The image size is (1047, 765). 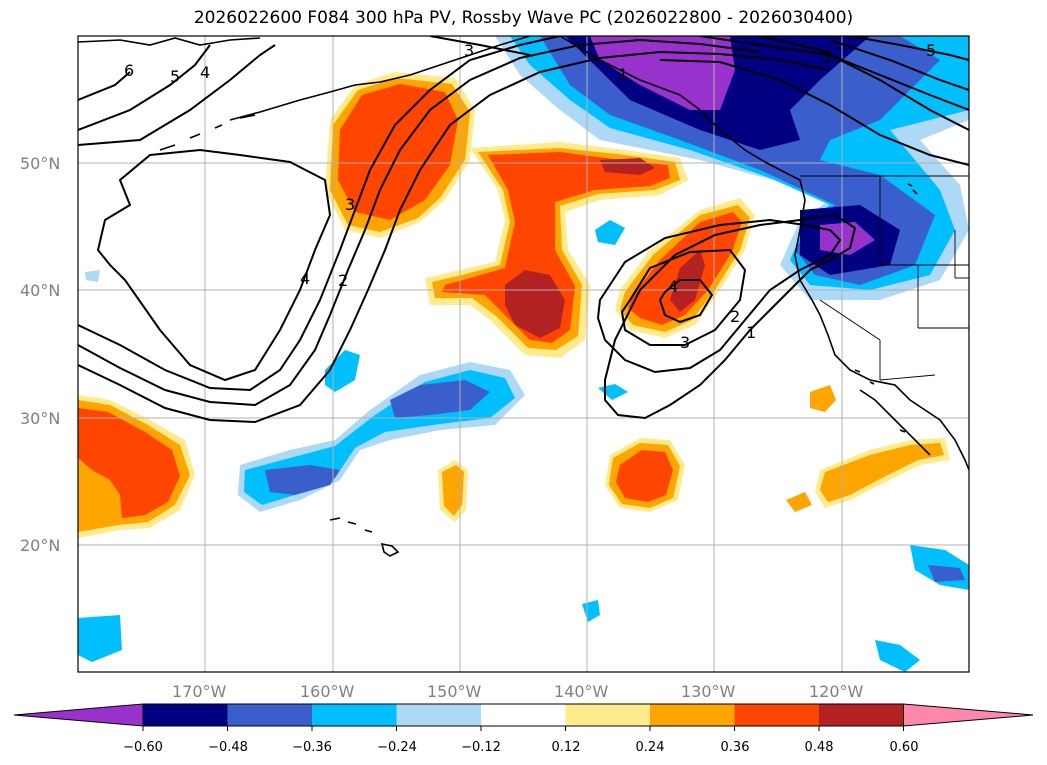 What do you see at coordinates (199, 691) in the screenshot?
I see `longitude-label: 170°W` at bounding box center [199, 691].